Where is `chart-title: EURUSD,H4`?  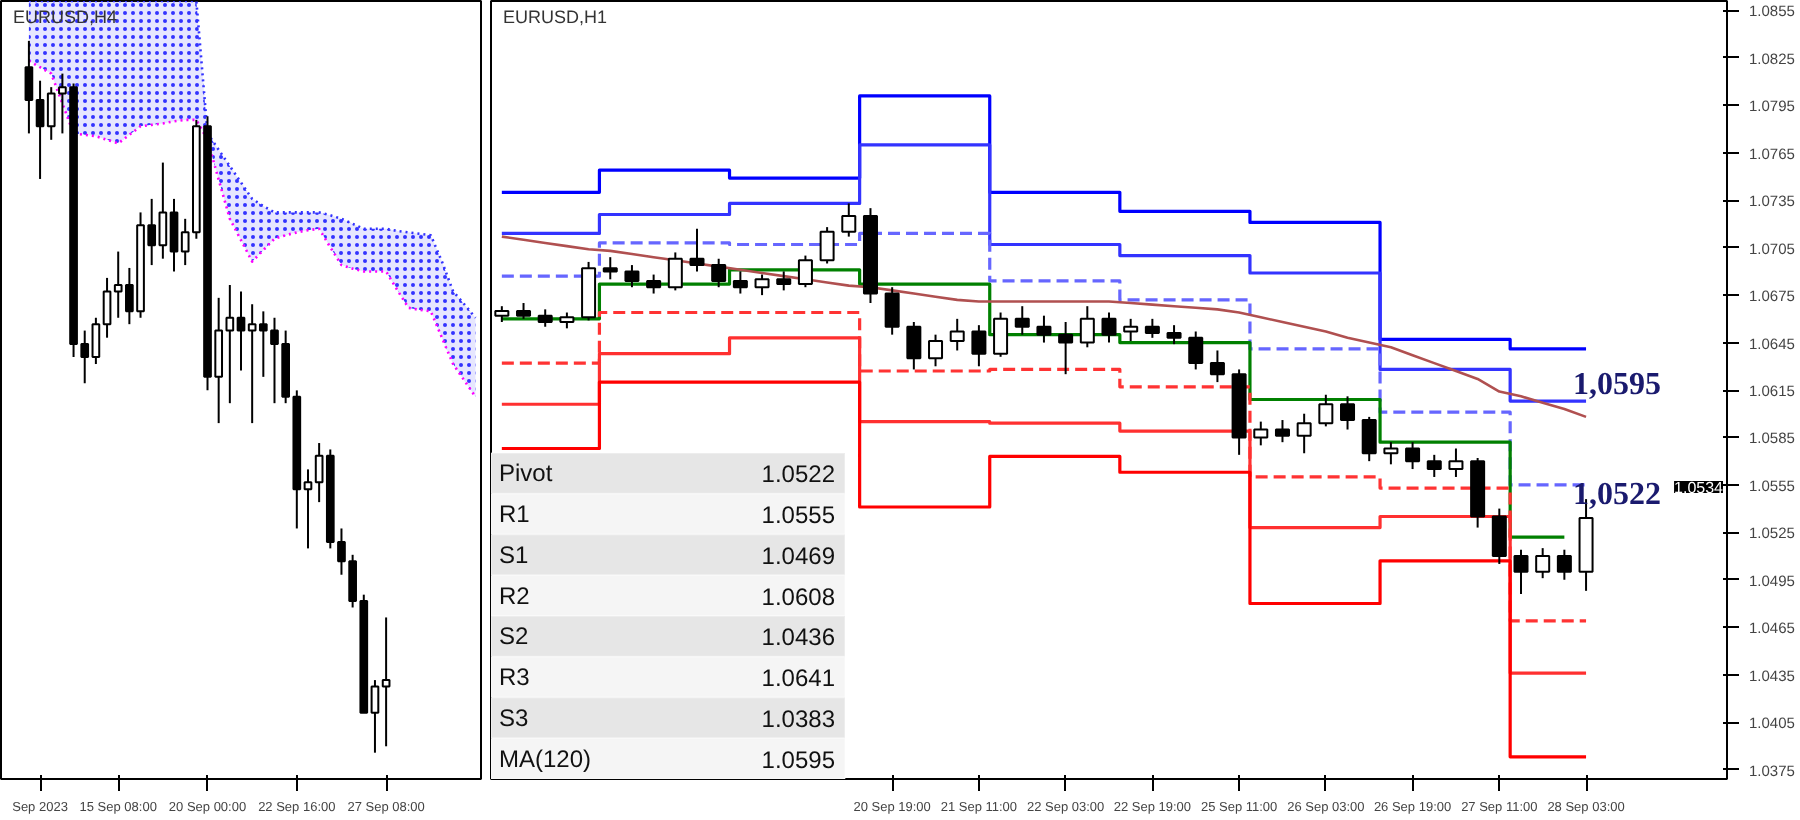
chart-title: EURUSD,H4 is located at coordinates (65, 17).